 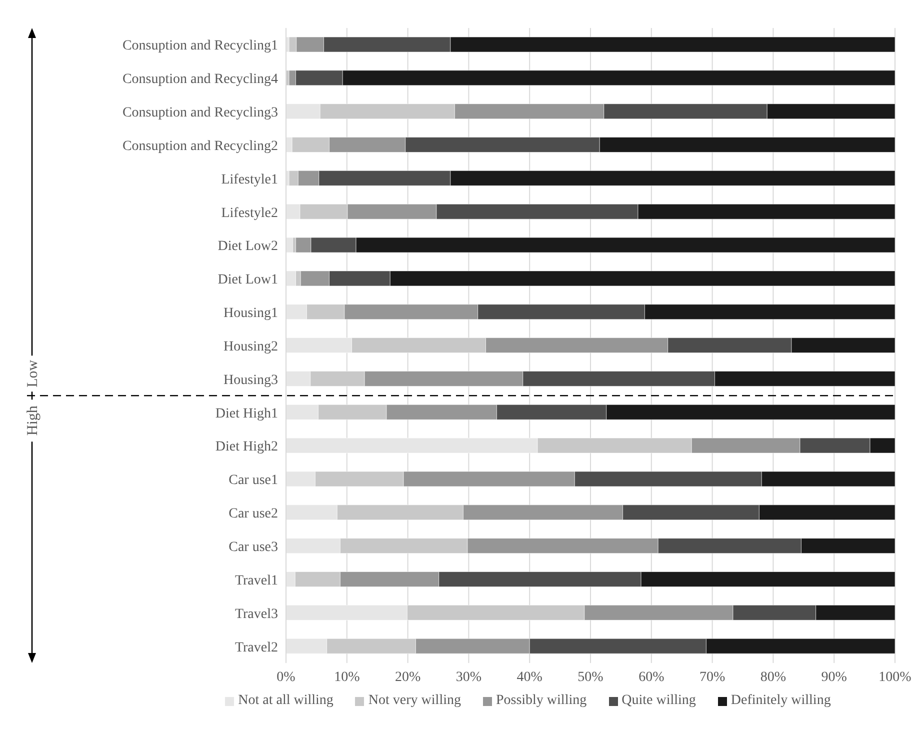 I want to click on x-tick-label: 40%, so click(x=529, y=677).